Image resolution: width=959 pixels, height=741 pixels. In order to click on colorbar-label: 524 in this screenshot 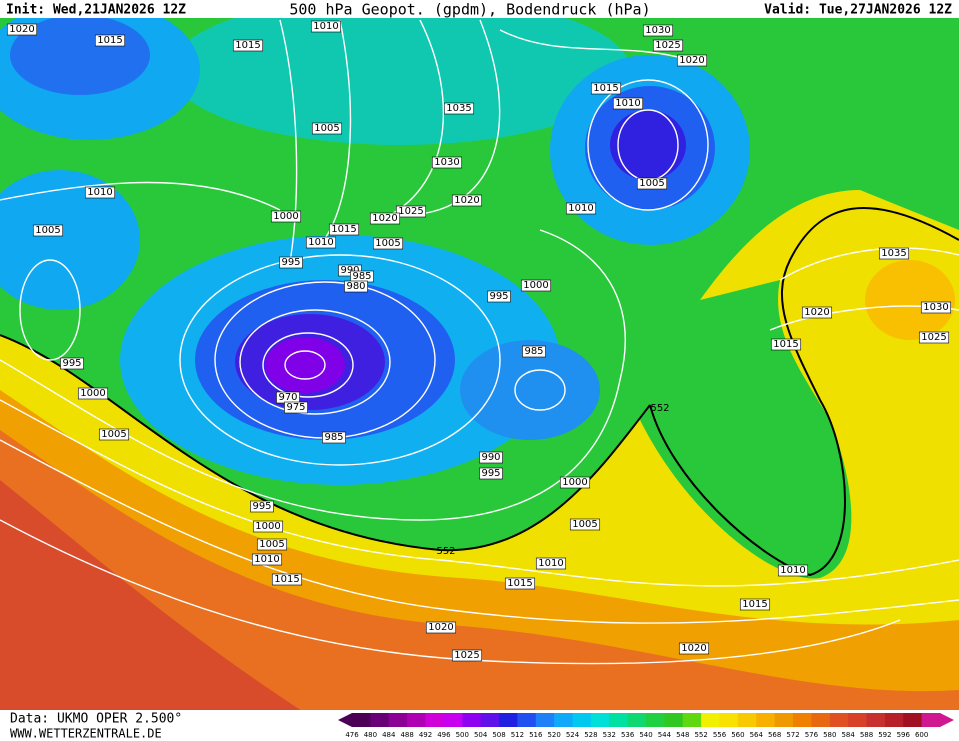, I will do `click(573, 735)`.